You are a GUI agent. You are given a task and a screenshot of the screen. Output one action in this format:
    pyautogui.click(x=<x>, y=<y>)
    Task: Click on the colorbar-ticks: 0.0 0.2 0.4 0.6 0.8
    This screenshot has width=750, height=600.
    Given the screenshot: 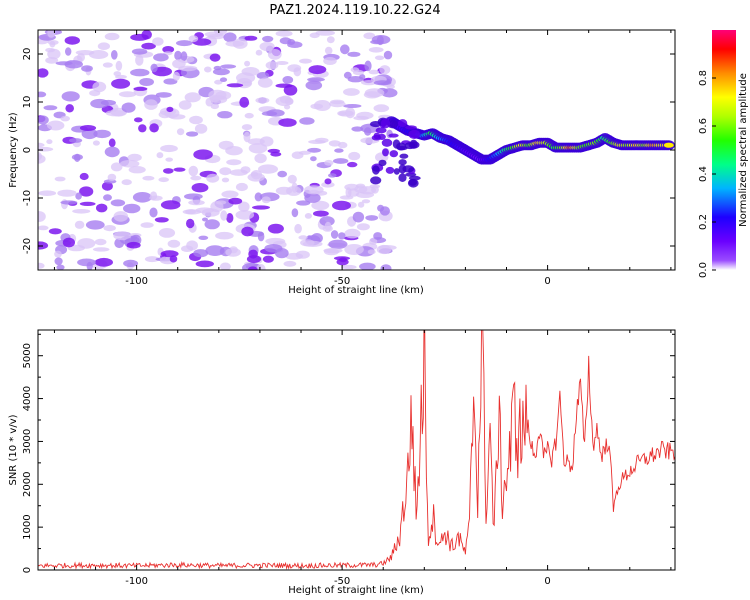 What is the action you would take?
    pyautogui.click(x=707, y=174)
    